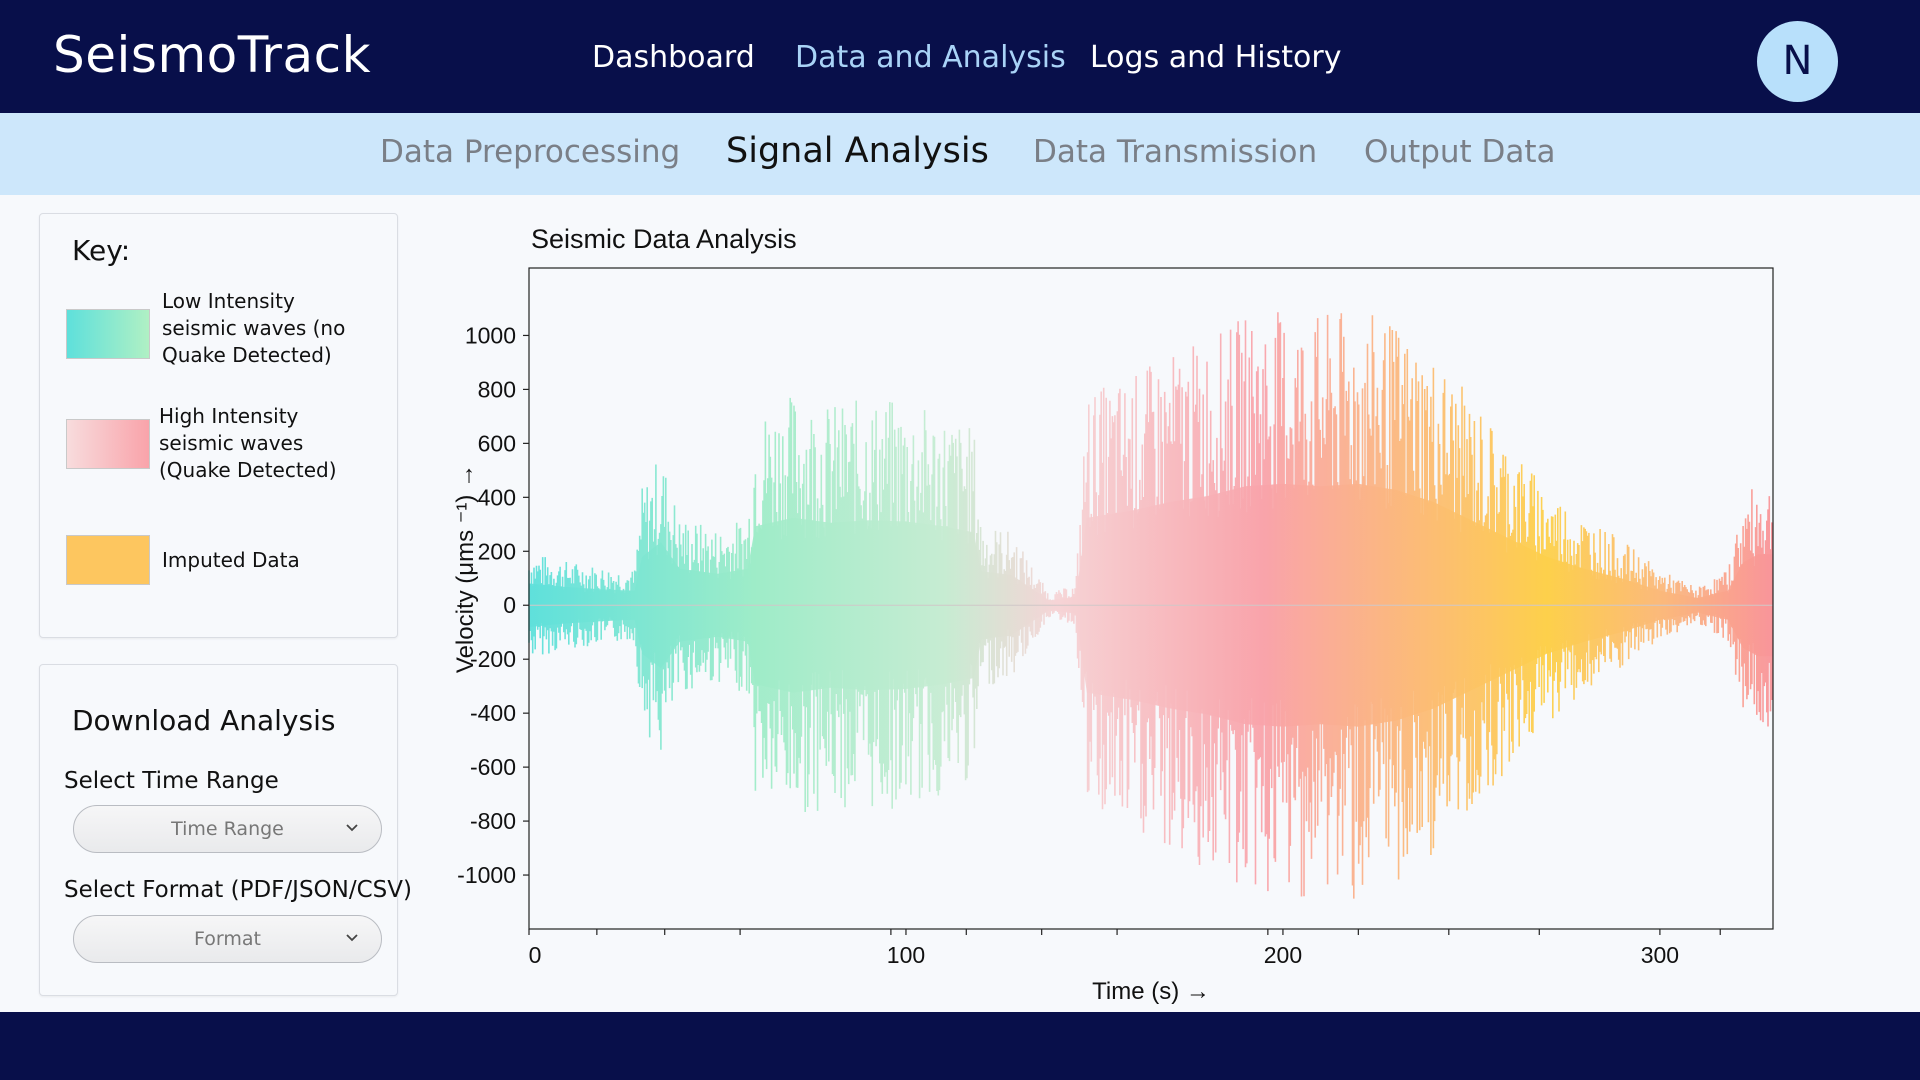 Image resolution: width=1920 pixels, height=1080 pixels. What do you see at coordinates (204, 720) in the screenshot?
I see `download-title: Download Analysis` at bounding box center [204, 720].